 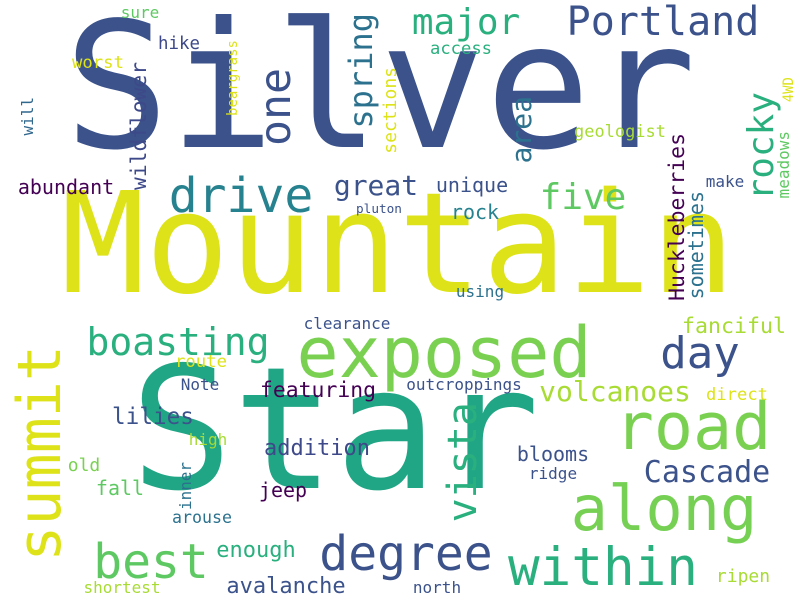 What do you see at coordinates (318, 391) in the screenshot?
I see `word-featuring: featuring` at bounding box center [318, 391].